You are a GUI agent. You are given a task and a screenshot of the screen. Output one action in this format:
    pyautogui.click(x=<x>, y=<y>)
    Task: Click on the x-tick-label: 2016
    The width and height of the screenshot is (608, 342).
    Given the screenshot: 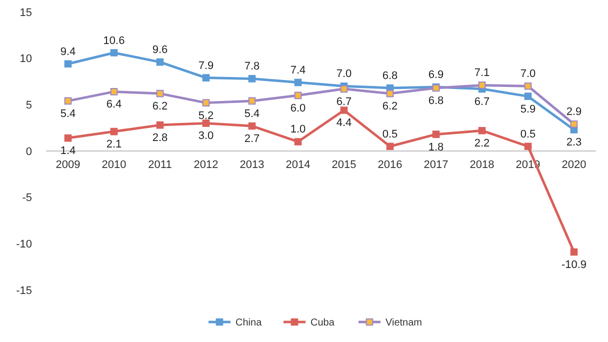 What is the action you would take?
    pyautogui.click(x=390, y=165)
    